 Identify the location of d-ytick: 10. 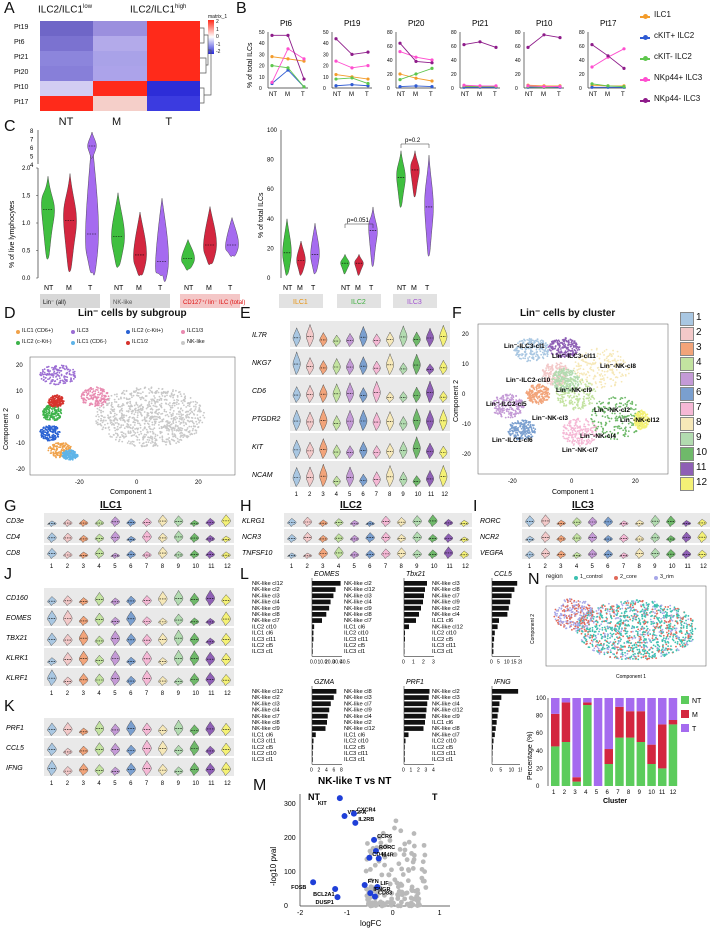
(19, 392).